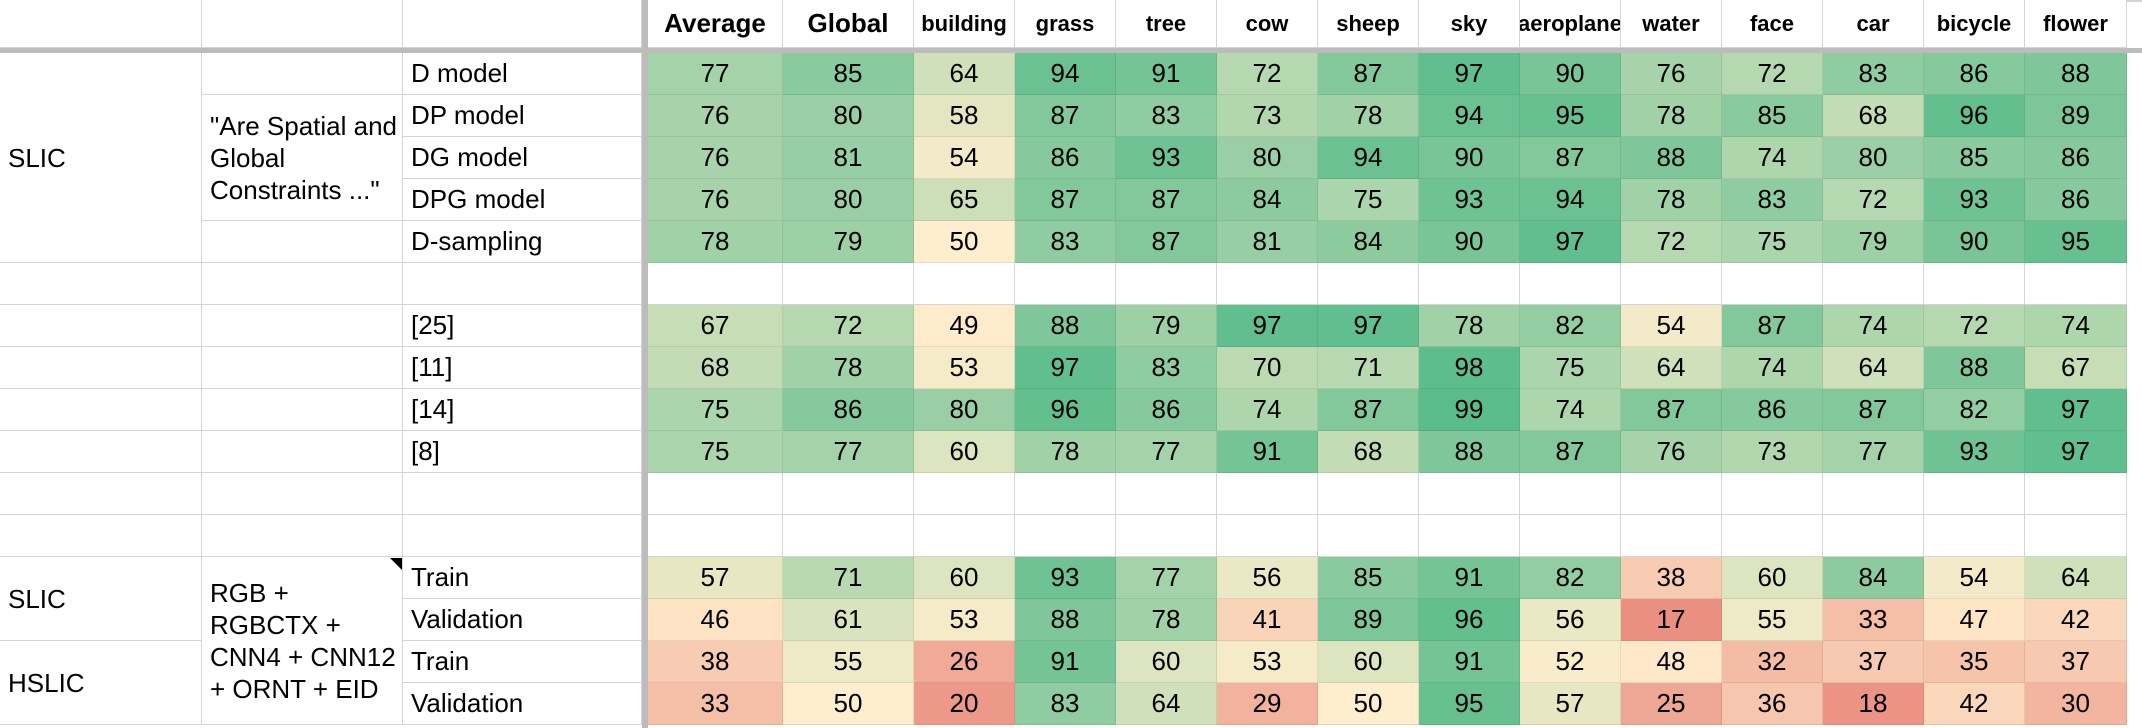 Image resolution: width=2142 pixels, height=728 pixels. What do you see at coordinates (1469, 24) in the screenshot?
I see `column-header: sky` at bounding box center [1469, 24].